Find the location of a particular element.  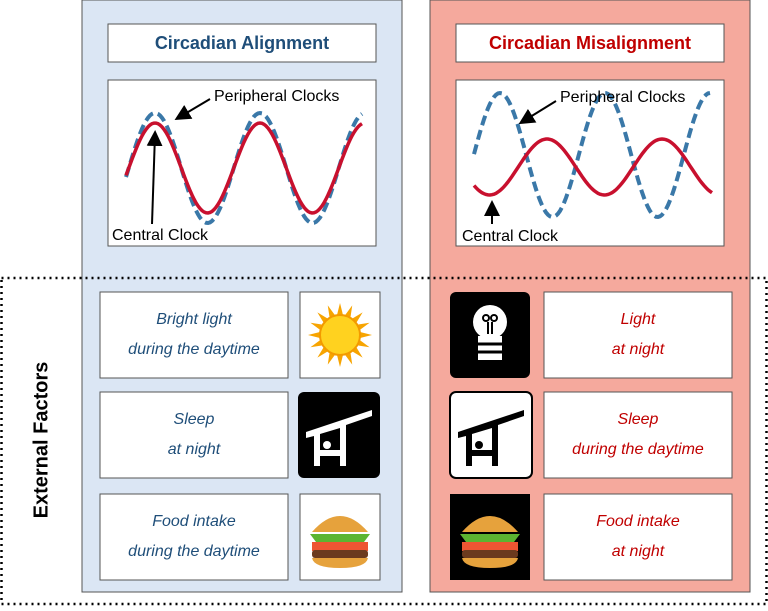

factor-text: Bright light is located at coordinates (194, 319).